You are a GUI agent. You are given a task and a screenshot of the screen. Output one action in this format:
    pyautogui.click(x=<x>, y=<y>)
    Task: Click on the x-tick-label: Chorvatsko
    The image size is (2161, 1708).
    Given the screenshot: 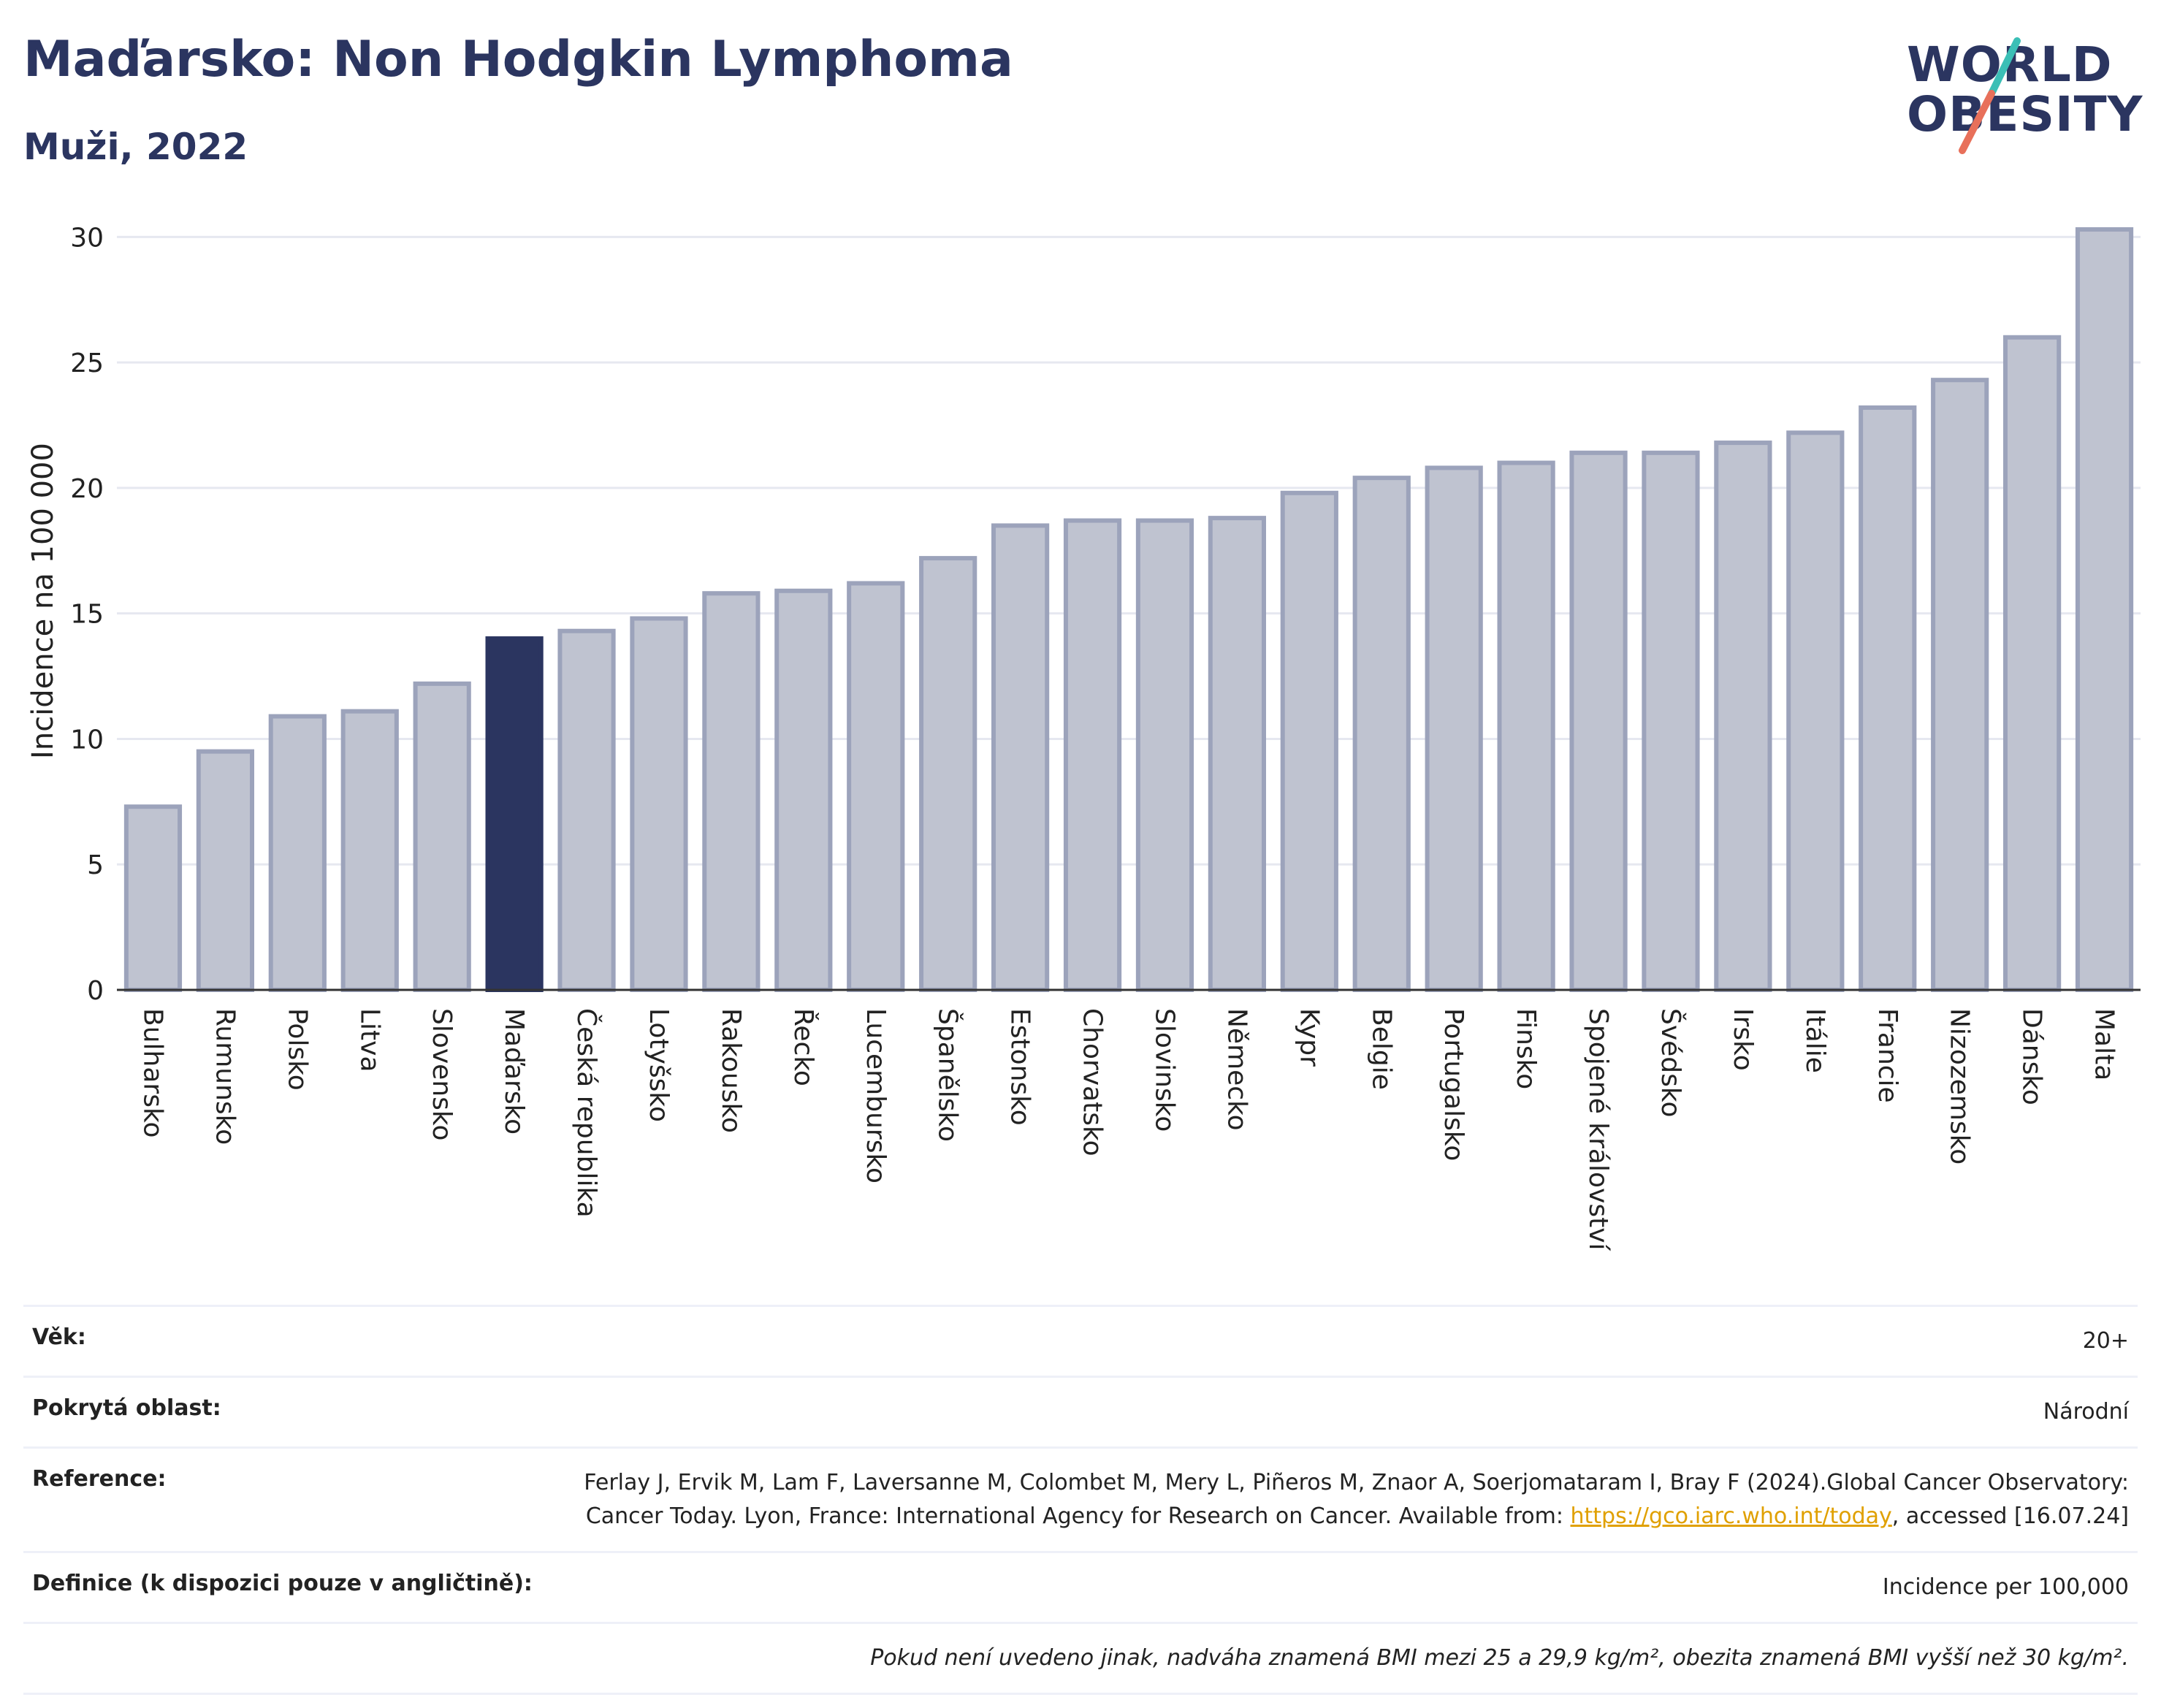 What is the action you would take?
    pyautogui.click(x=1093, y=1082)
    